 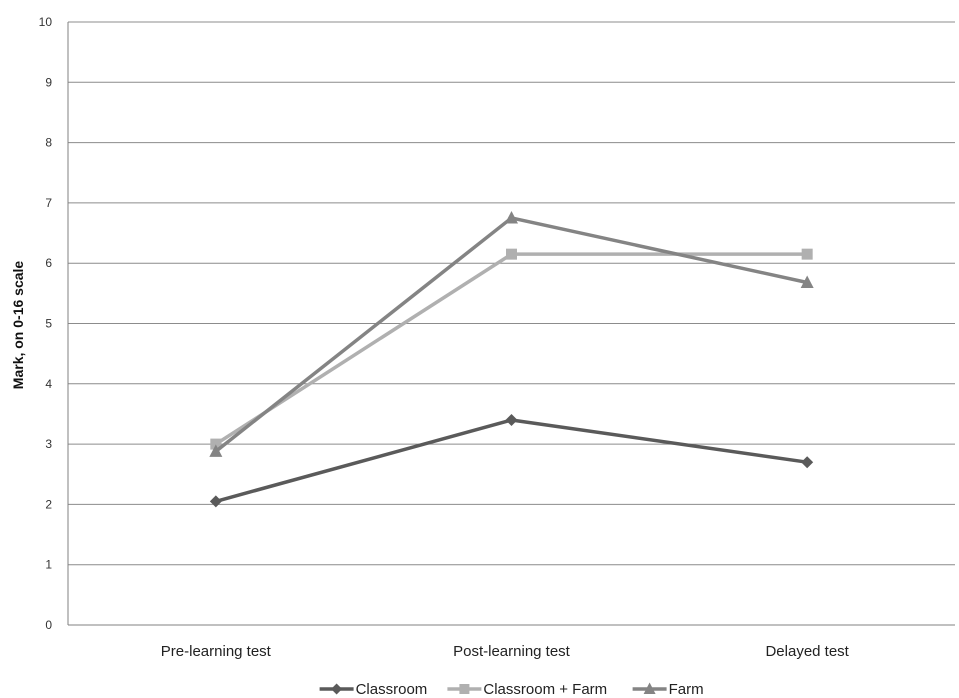 I want to click on legend-item-classroom: Classroom, so click(x=373, y=689).